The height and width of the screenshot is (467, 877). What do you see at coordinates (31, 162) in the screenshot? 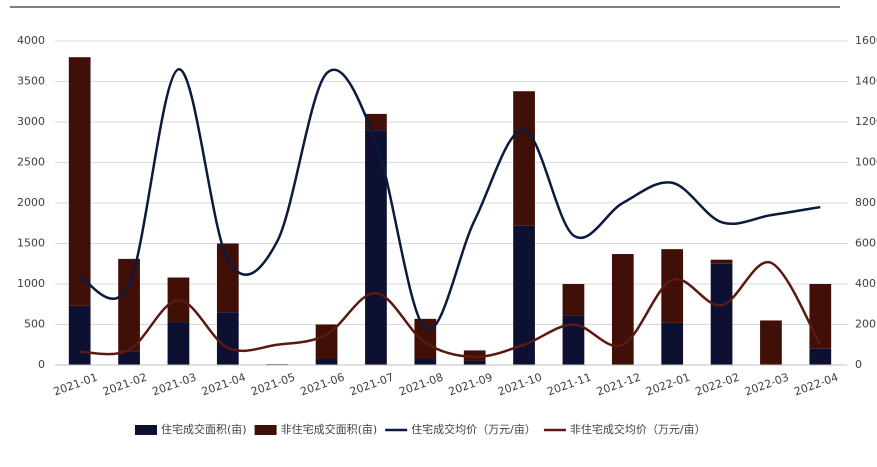
I see `y-tick-label: 2500` at bounding box center [31, 162].